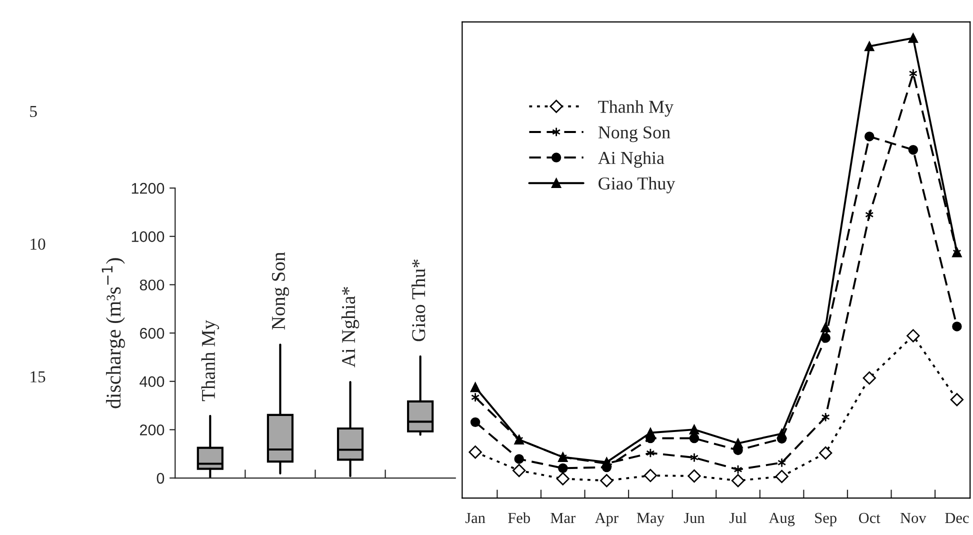 Image resolution: width=973 pixels, height=535 pixels. I want to click on legend-label: Nong Son, so click(634, 134).